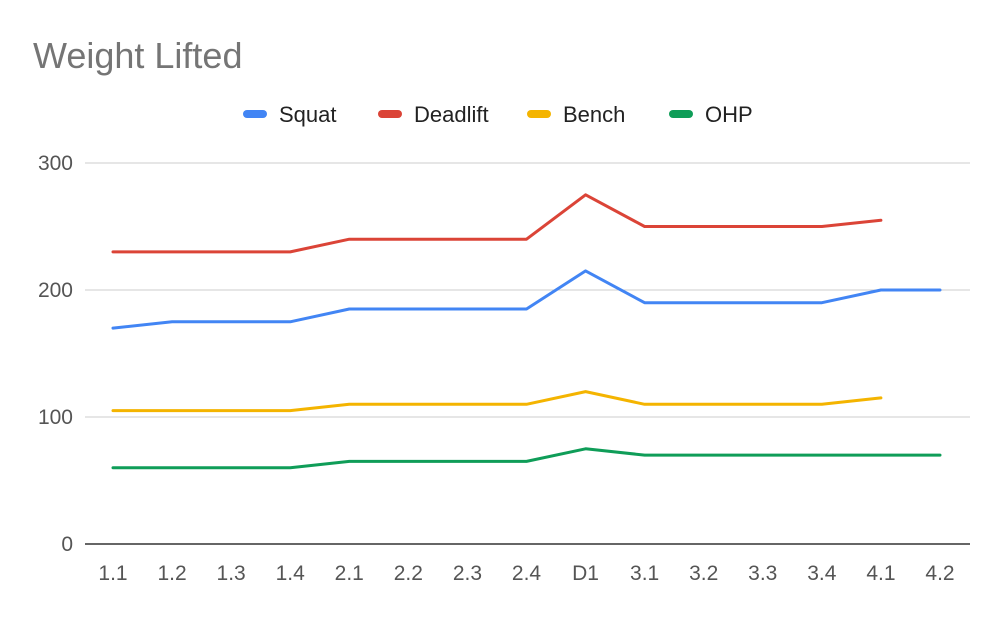 The height and width of the screenshot is (617, 1000). I want to click on legend-item-ohp: OHP, so click(711, 114).